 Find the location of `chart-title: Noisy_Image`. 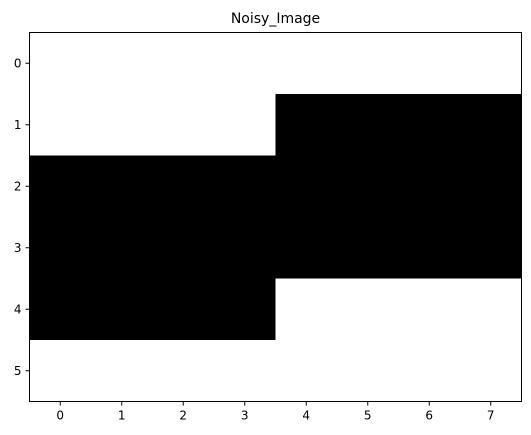

chart-title: Noisy_Image is located at coordinates (275, 19).